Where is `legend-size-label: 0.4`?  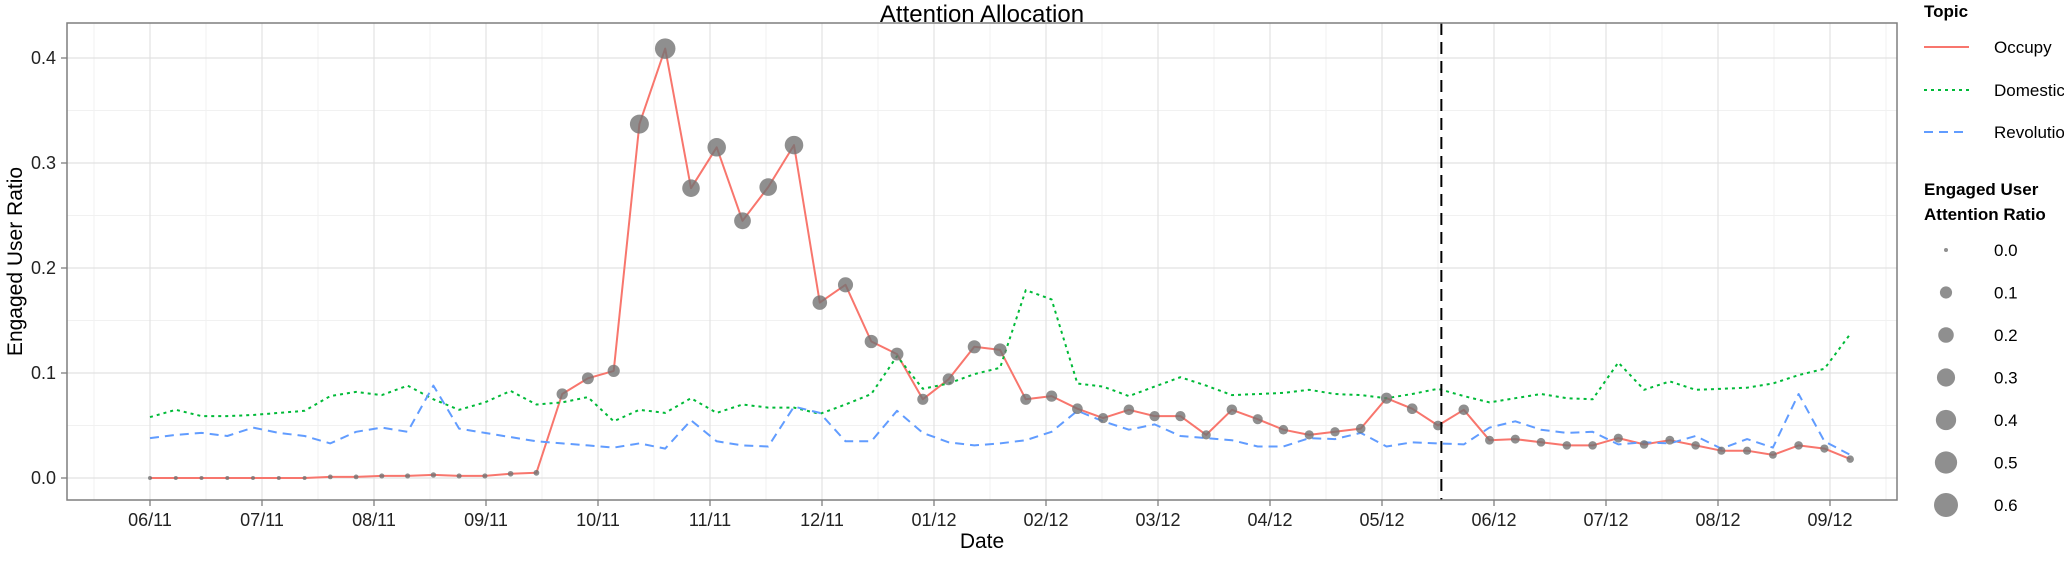 legend-size-label: 0.4 is located at coordinates (2006, 420).